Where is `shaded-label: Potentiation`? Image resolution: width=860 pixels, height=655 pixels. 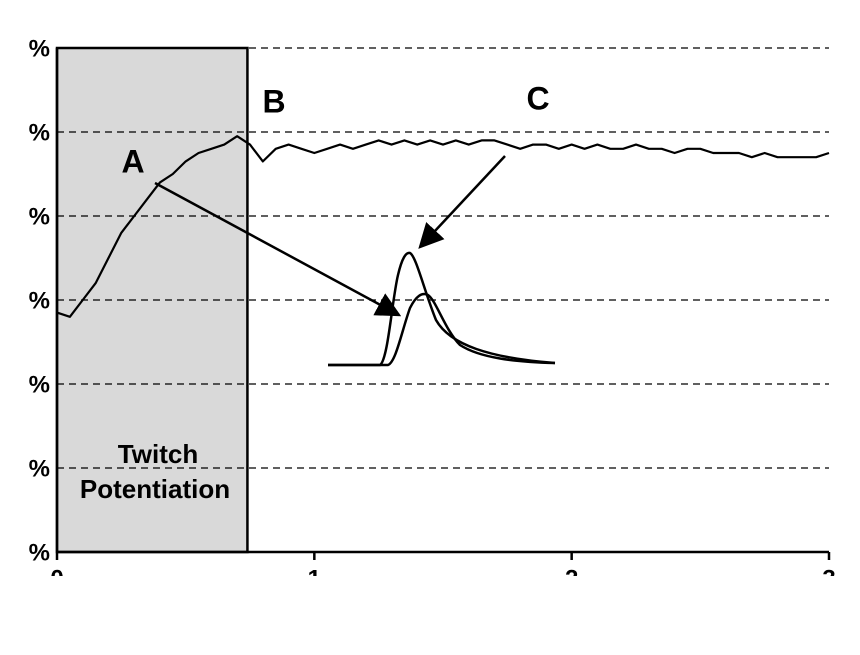
shaded-label: Potentiation is located at coordinates (155, 489).